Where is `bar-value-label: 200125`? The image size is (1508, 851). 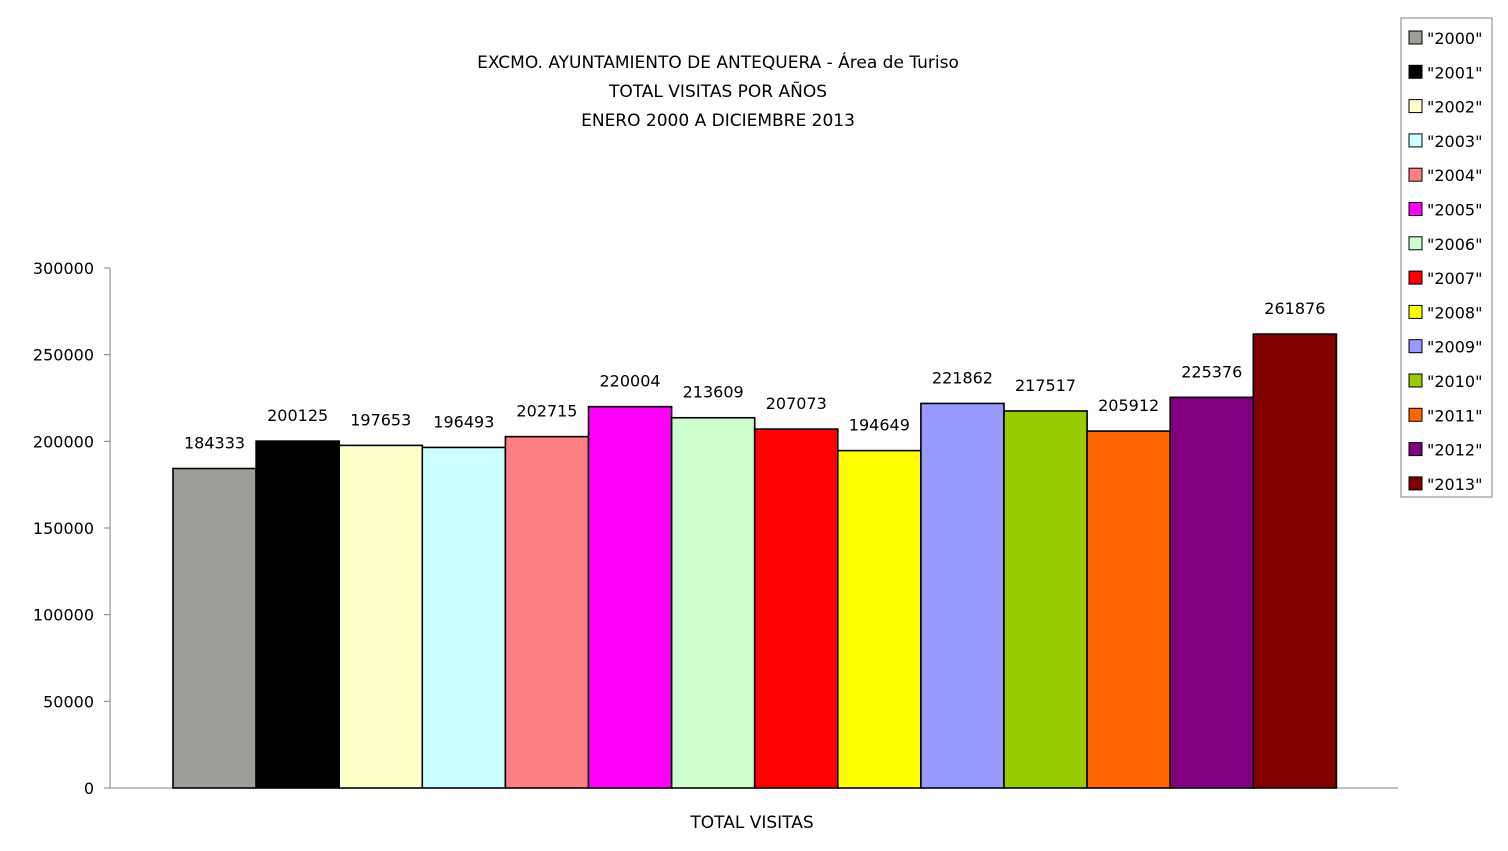 bar-value-label: 200125 is located at coordinates (297, 415).